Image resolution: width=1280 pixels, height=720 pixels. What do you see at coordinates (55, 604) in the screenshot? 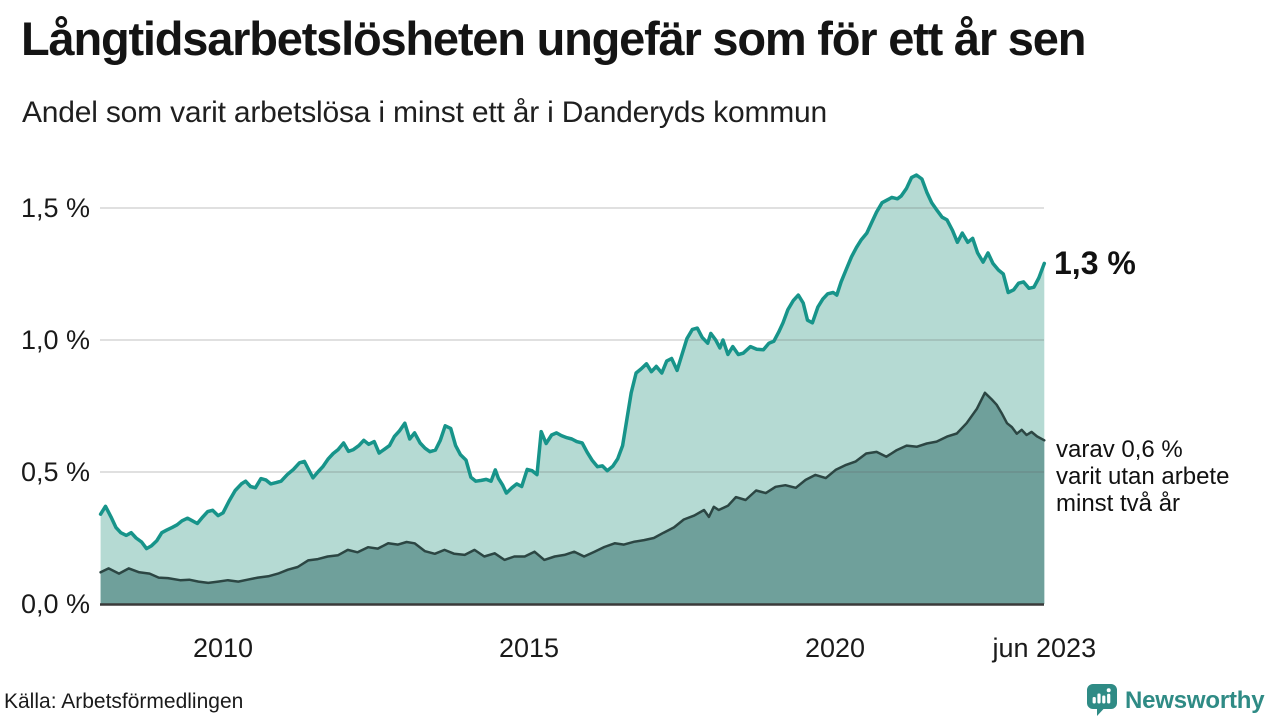
I see `y-tick-label: 0,0 %` at bounding box center [55, 604].